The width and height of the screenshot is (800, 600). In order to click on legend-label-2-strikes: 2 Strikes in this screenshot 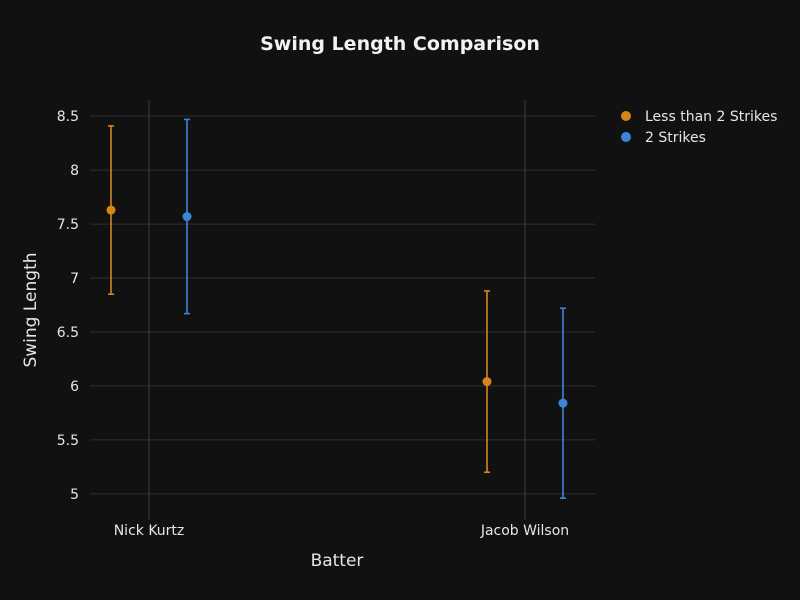, I will do `click(675, 138)`.